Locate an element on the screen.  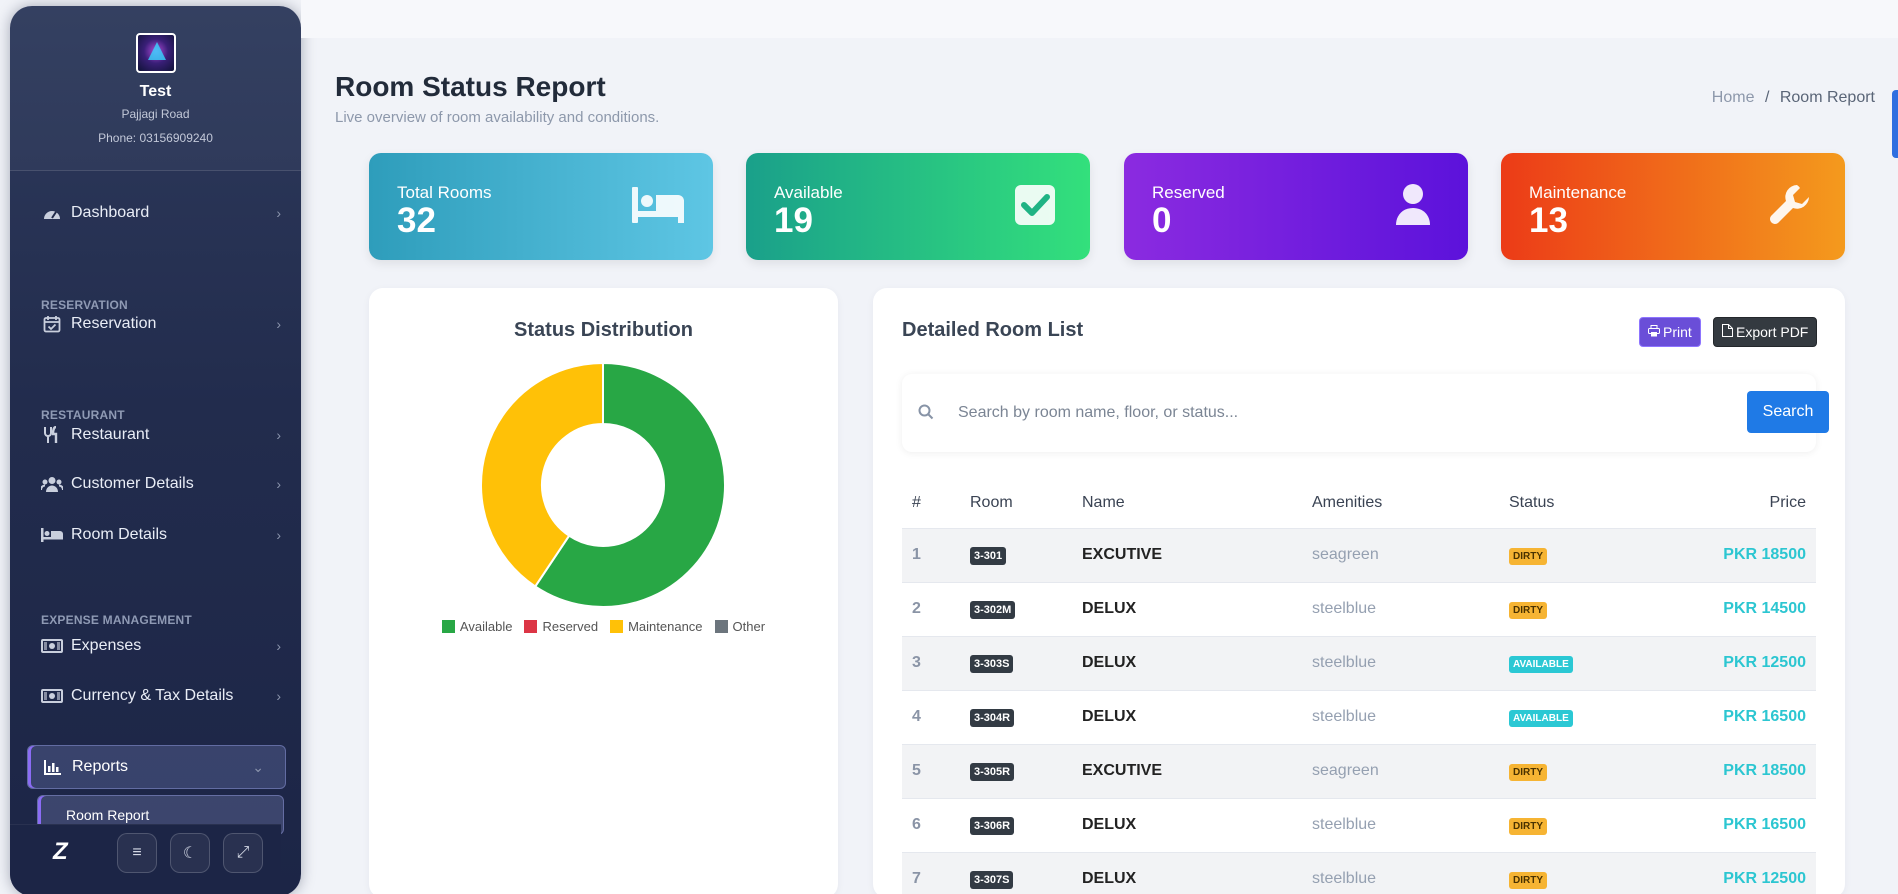
room-badge: 3-301 is located at coordinates (988, 555).